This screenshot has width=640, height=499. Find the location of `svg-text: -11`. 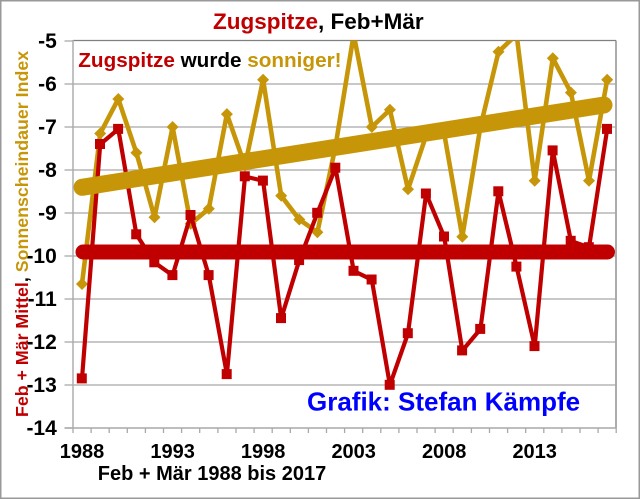

svg-text: -11 is located at coordinates (43, 299).